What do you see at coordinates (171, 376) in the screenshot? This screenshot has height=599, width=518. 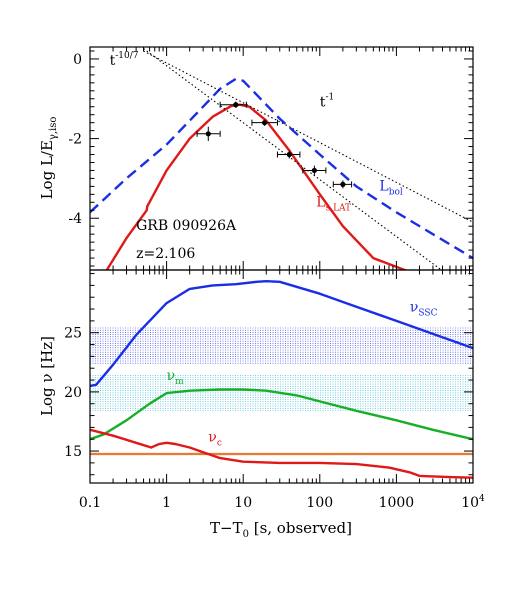 I see `frequency-series-1-label-main: ν` at bounding box center [171, 376].